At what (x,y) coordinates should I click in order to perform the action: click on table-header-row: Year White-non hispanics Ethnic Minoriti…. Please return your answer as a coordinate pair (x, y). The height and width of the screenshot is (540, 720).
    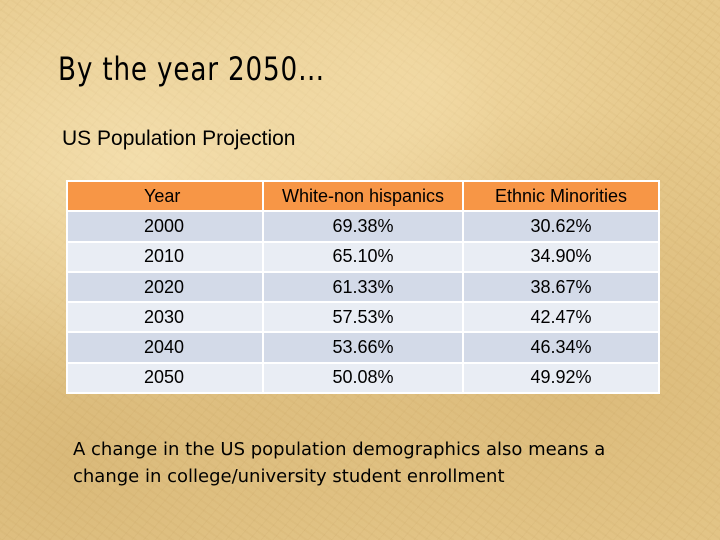
    Looking at the image, I should click on (363, 196).